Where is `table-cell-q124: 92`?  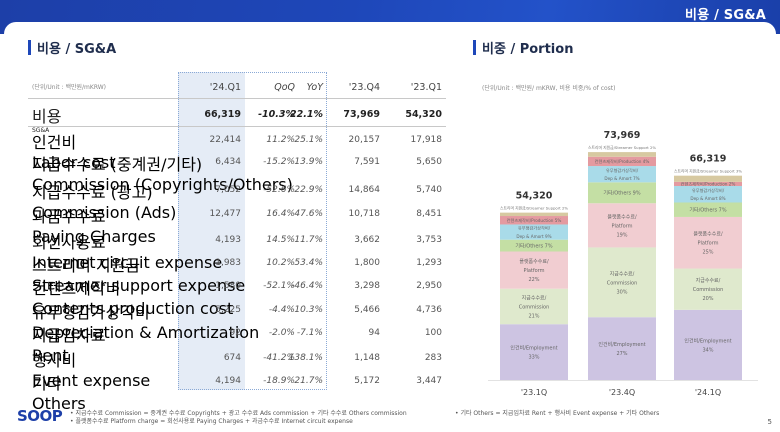 table-cell-q124: 92 is located at coordinates (235, 333).